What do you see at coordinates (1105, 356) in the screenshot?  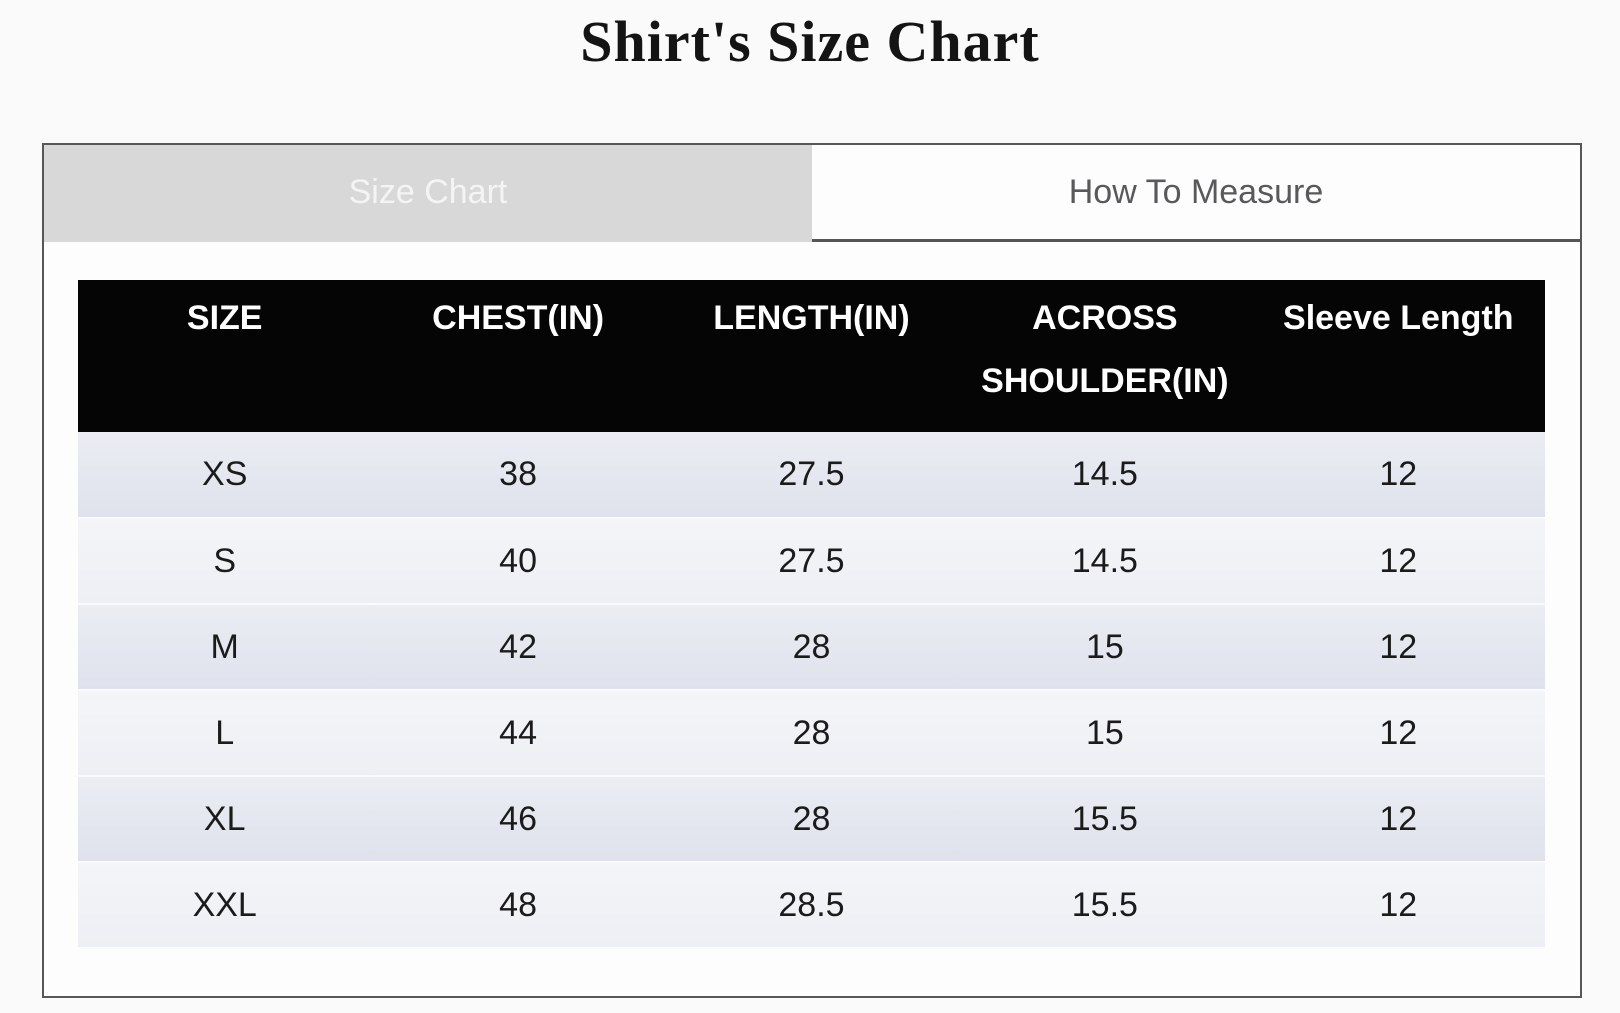 I see `column-header: ACROSS SHOULDER(IN)` at bounding box center [1105, 356].